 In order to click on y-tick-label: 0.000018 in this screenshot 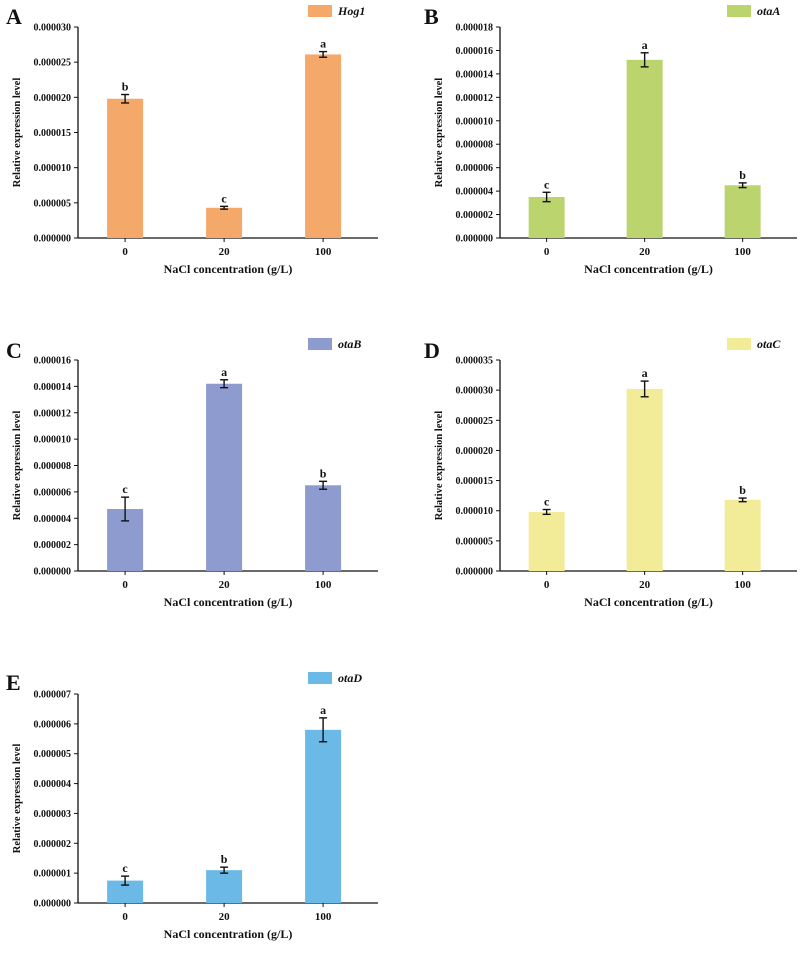, I will do `click(475, 28)`.